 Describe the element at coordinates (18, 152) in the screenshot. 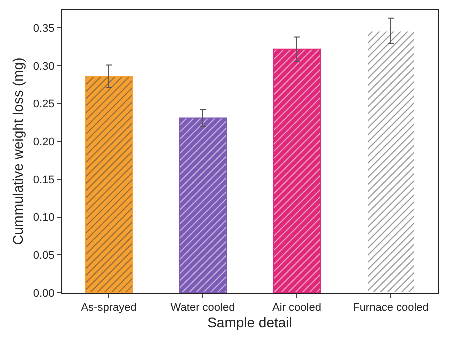

I see `y-axis-title: Cummulative weight loss (mg)` at that location.